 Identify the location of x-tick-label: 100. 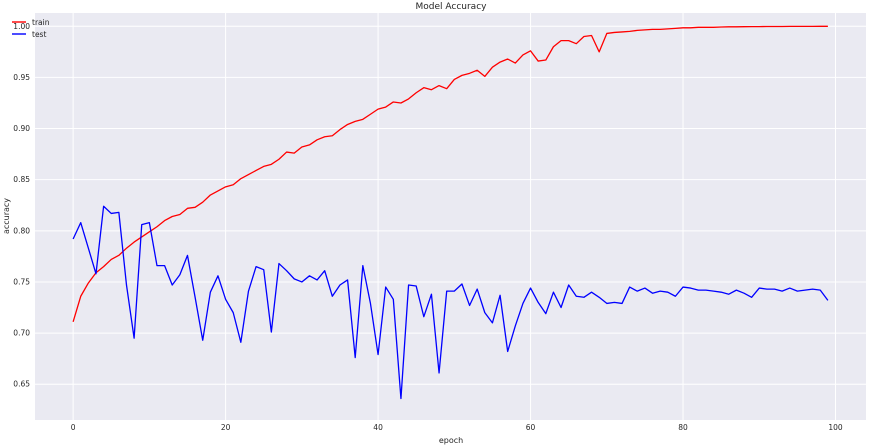
(835, 427).